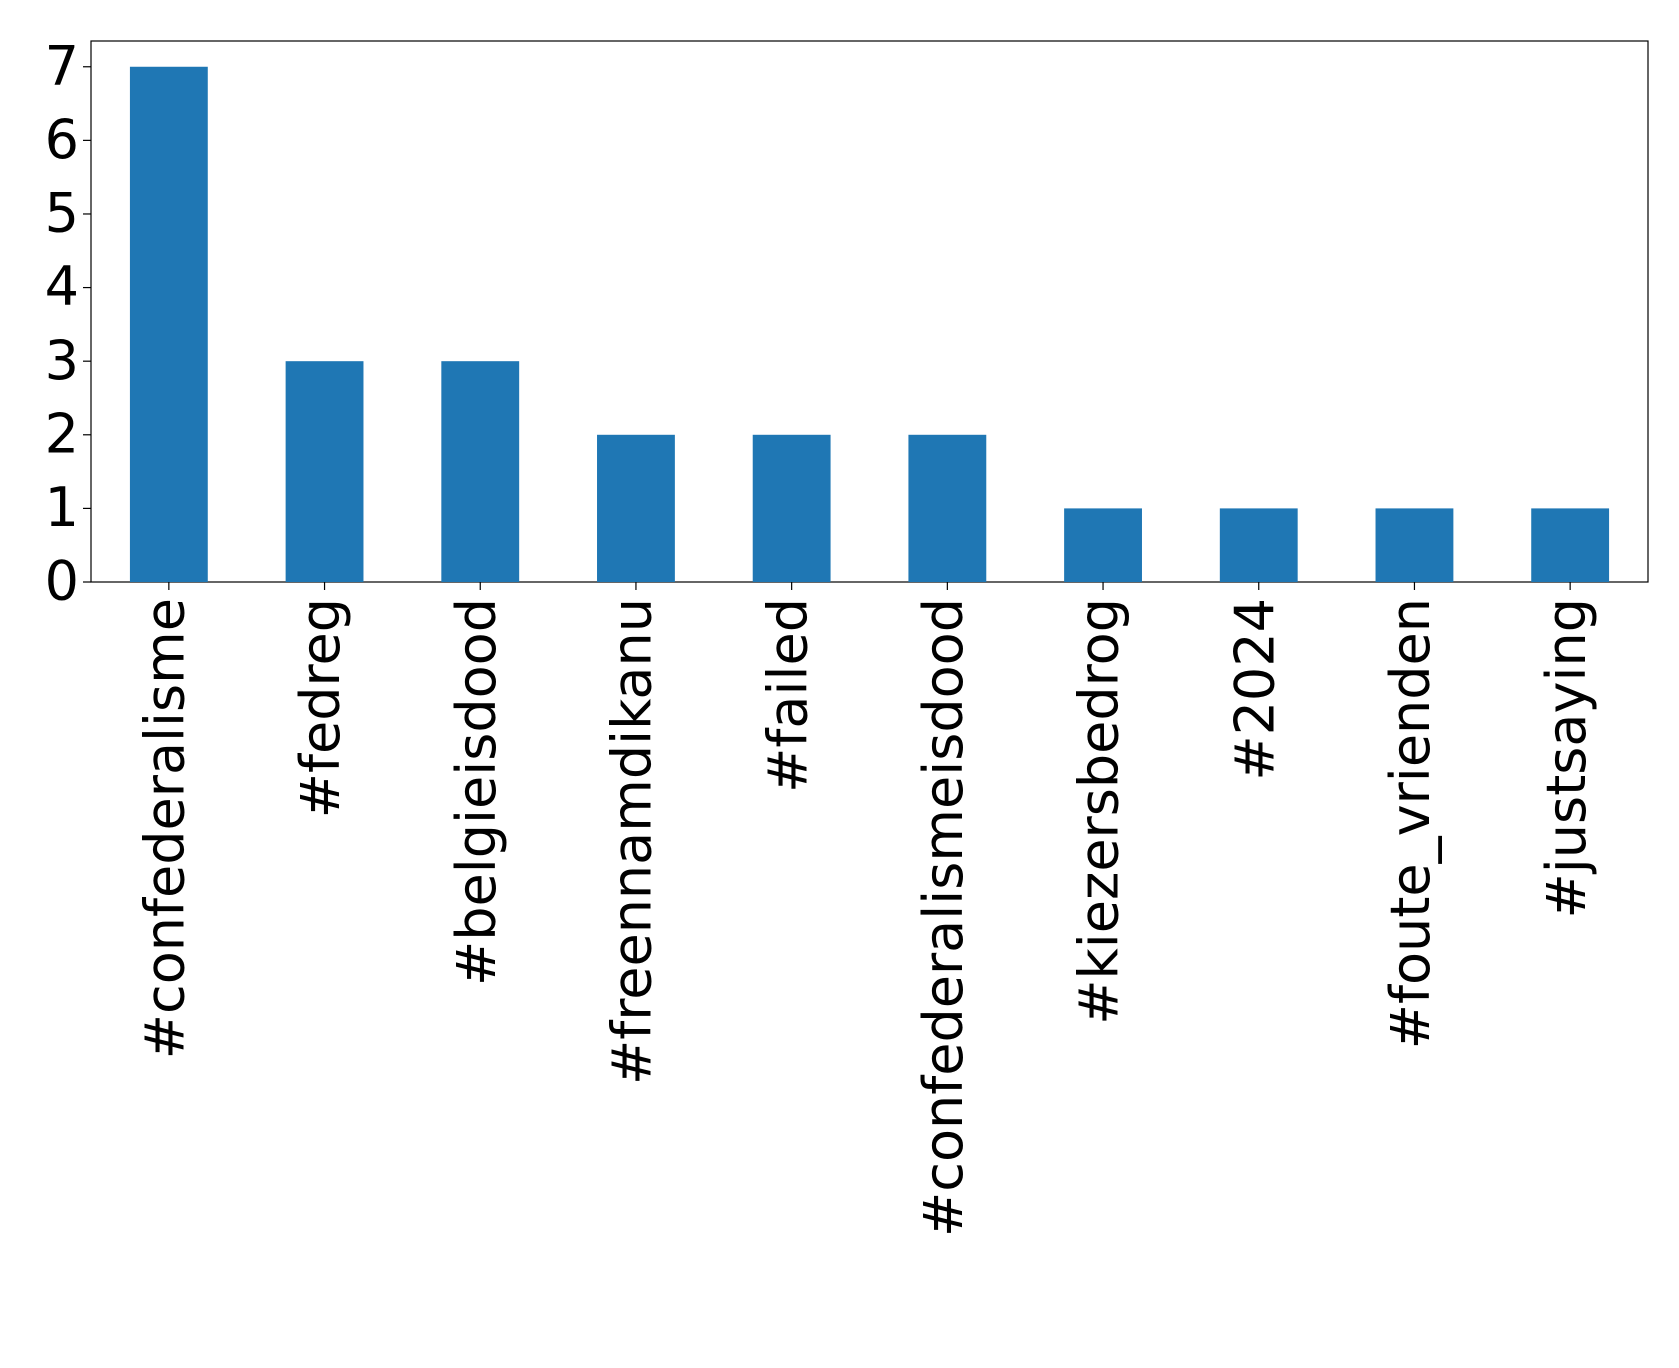  Describe the element at coordinates (1410, 823) in the screenshot. I see `x-tick-label: #foute_vrienden` at that location.